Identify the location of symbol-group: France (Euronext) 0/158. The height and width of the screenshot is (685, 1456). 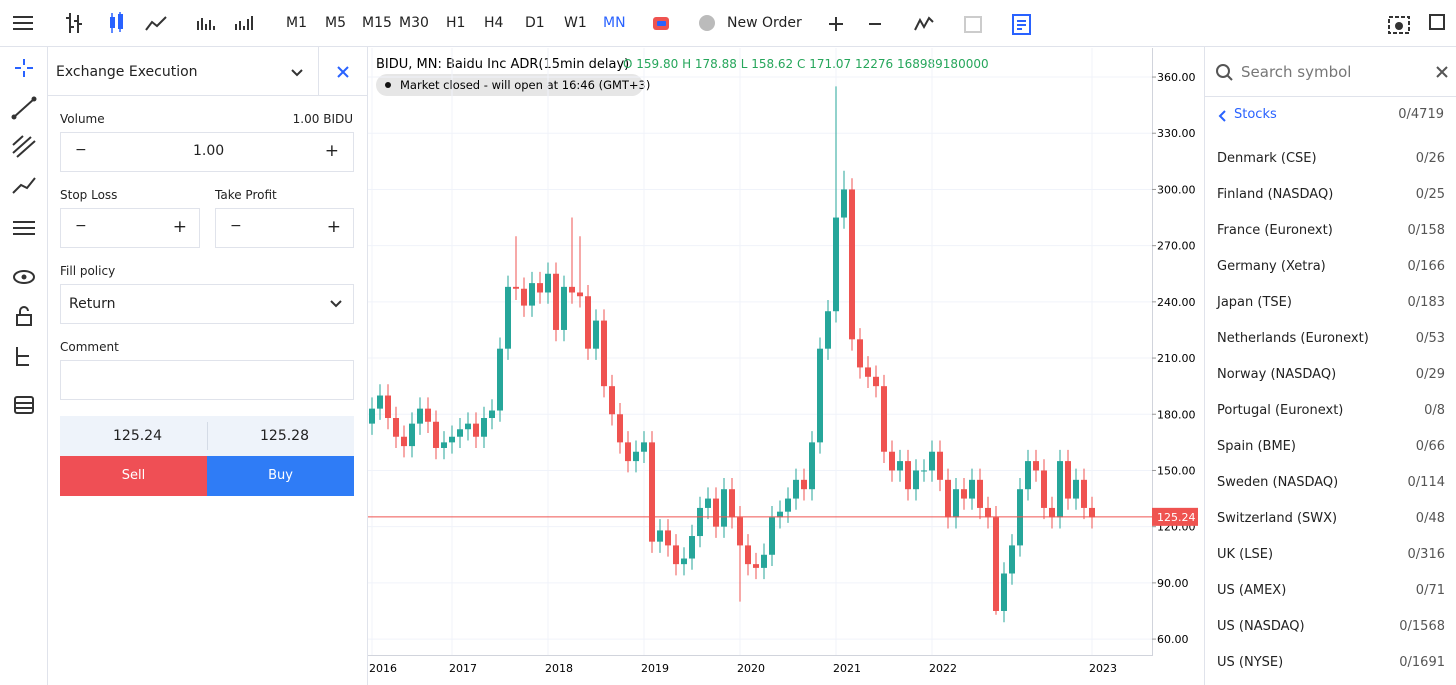
(1331, 230).